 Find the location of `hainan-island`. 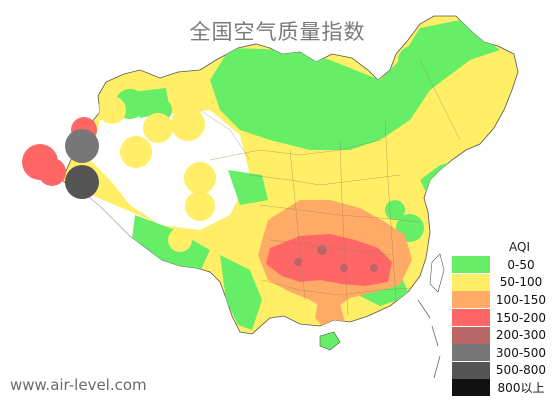

hainan-island is located at coordinates (330, 341).